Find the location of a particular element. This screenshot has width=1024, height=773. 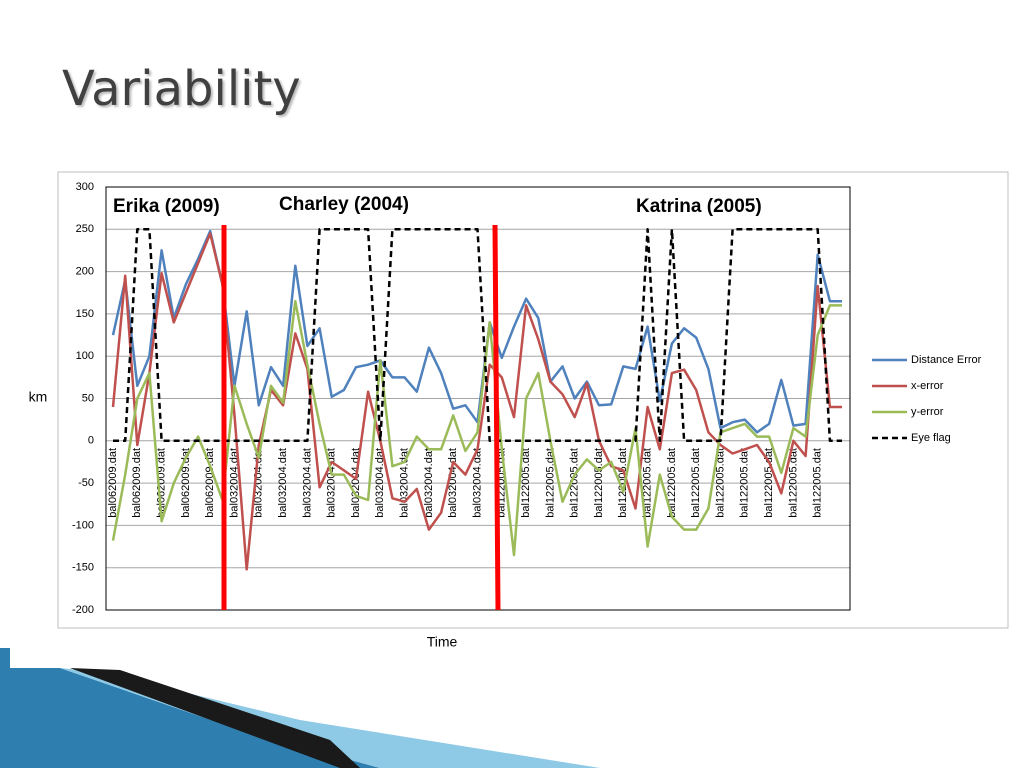

y-tick-label: 0 is located at coordinates (91, 441).